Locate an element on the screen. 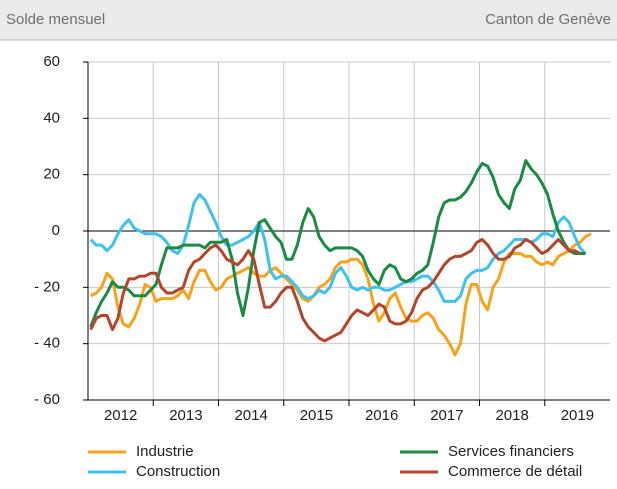  x-tick-label: 2012 is located at coordinates (120, 415).